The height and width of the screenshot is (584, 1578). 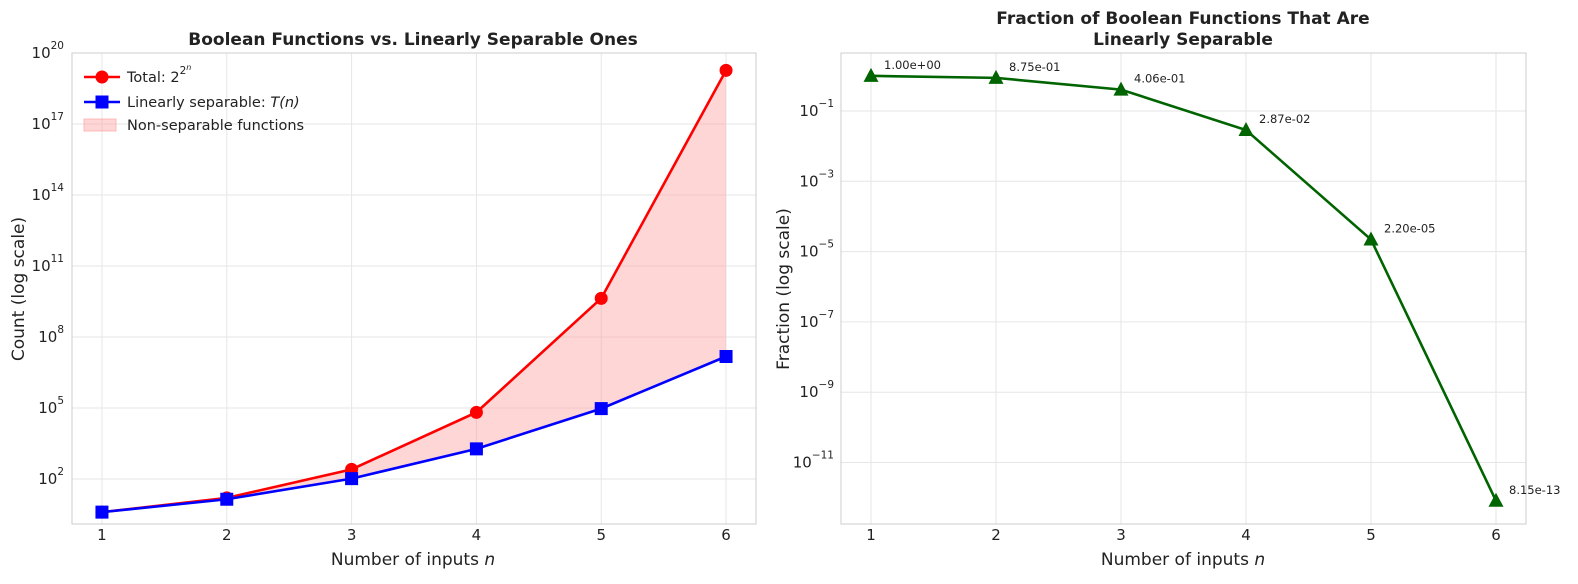 What do you see at coordinates (1409, 229) in the screenshot?
I see `data-label: 2.20e-05` at bounding box center [1409, 229].